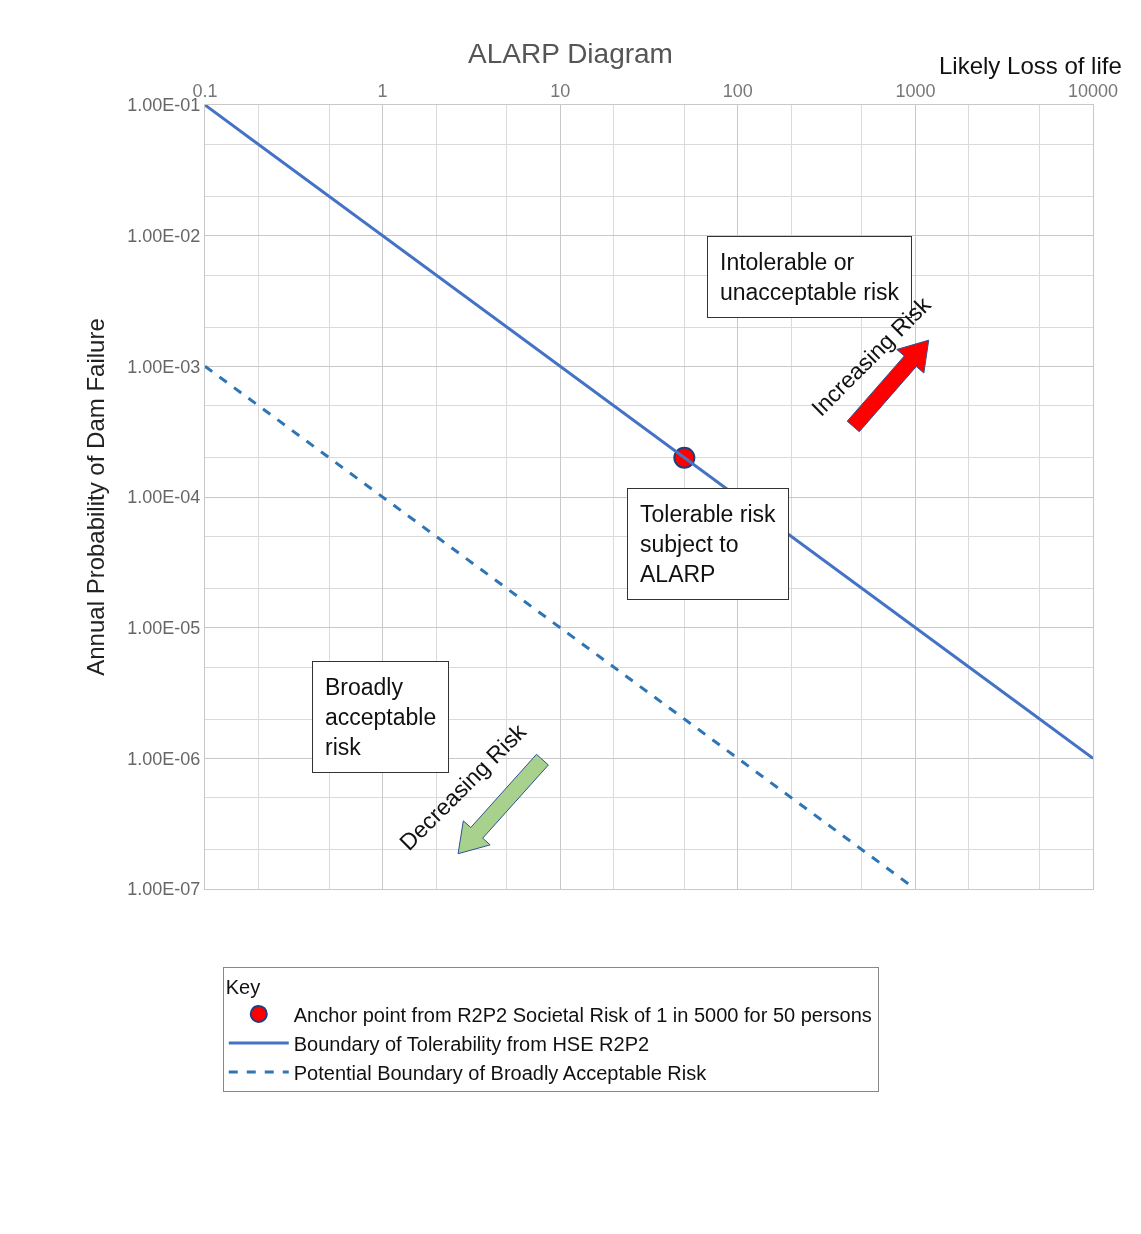  Describe the element at coordinates (708, 544) in the screenshot. I see `annotation: Tolerable risk subject to ALARP` at that location.